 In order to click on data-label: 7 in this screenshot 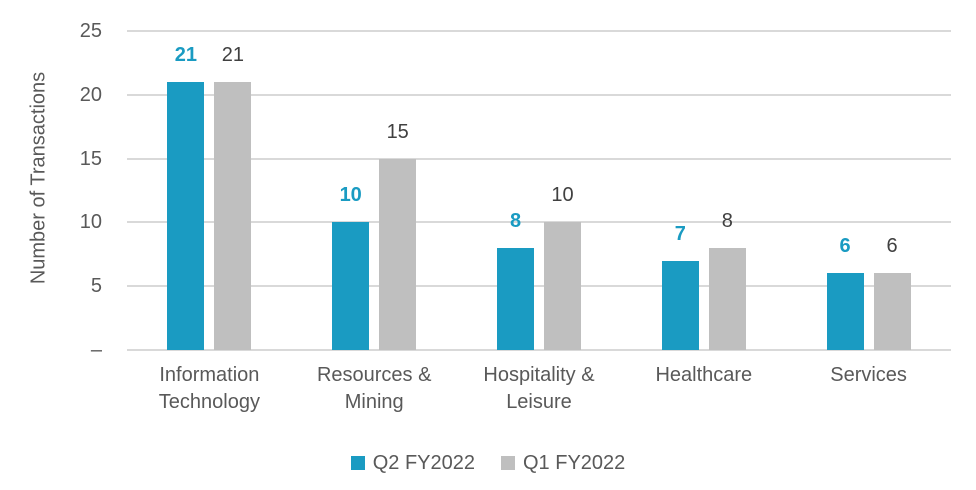, I will do `click(680, 233)`.